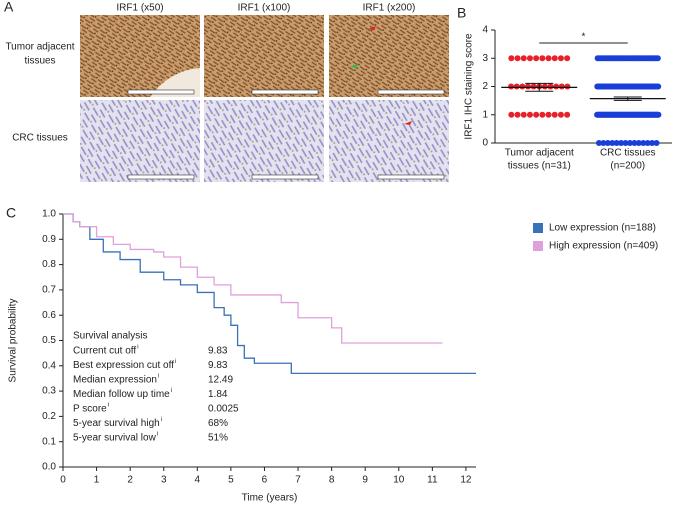 This screenshot has width=677, height=512. I want to click on table-label: Median follow up time, so click(121, 394).